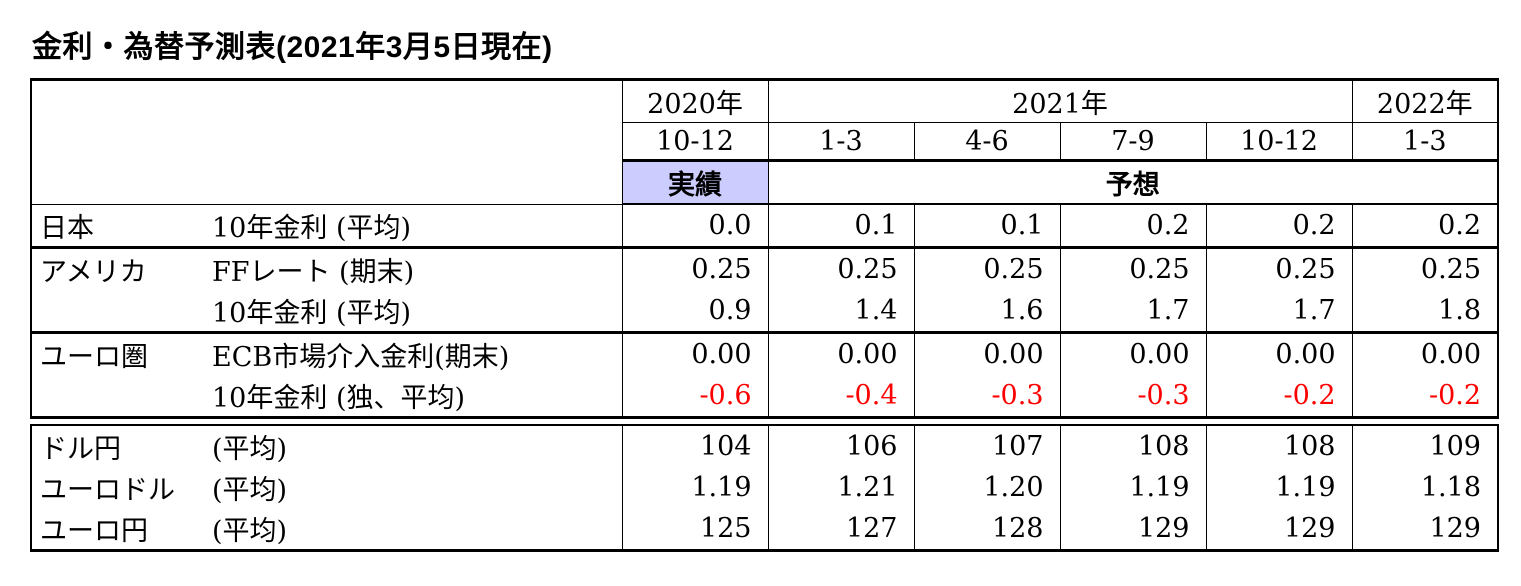 Image resolution: width=1521 pixels, height=586 pixels. What do you see at coordinates (292, 47) in the screenshot?
I see `page-title: 金利・為替予測表(2021年3月5日現在)` at bounding box center [292, 47].